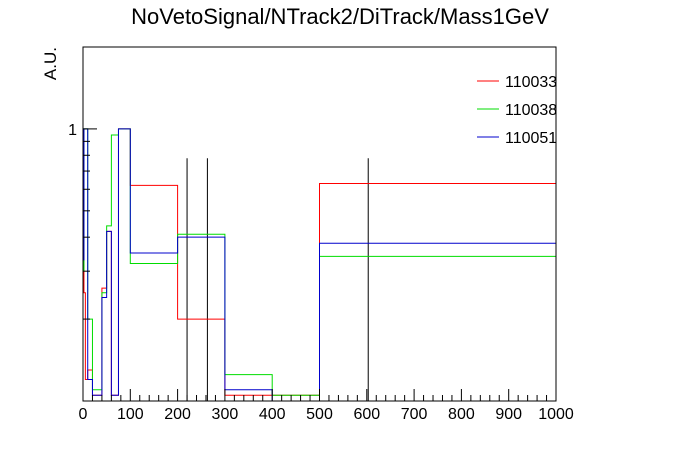 The height and width of the screenshot is (472, 696). Describe the element at coordinates (340, 16) in the screenshot. I see `chart-title: NoVetoSignal/NTrack2/DiTrack/Mass1GeV` at that location.